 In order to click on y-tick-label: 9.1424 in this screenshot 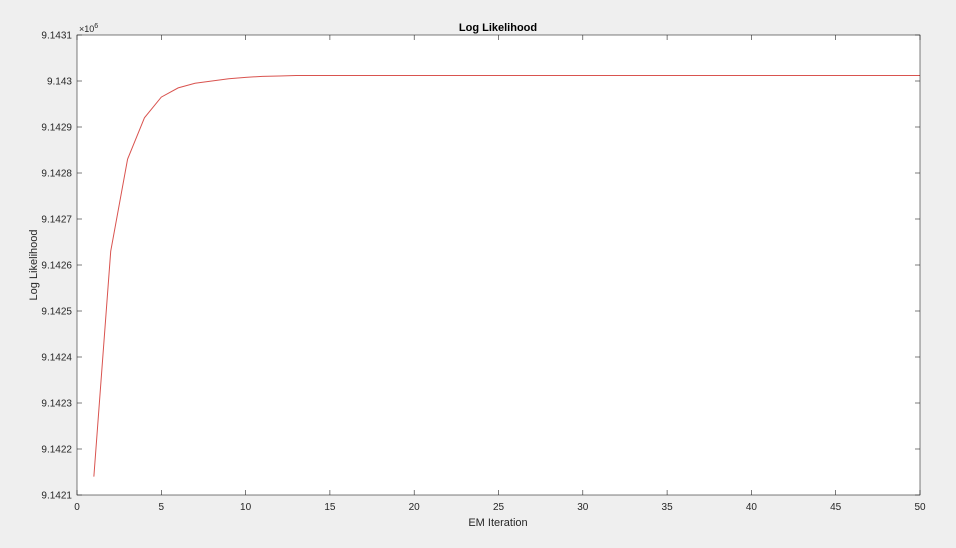, I will do `click(56, 358)`.